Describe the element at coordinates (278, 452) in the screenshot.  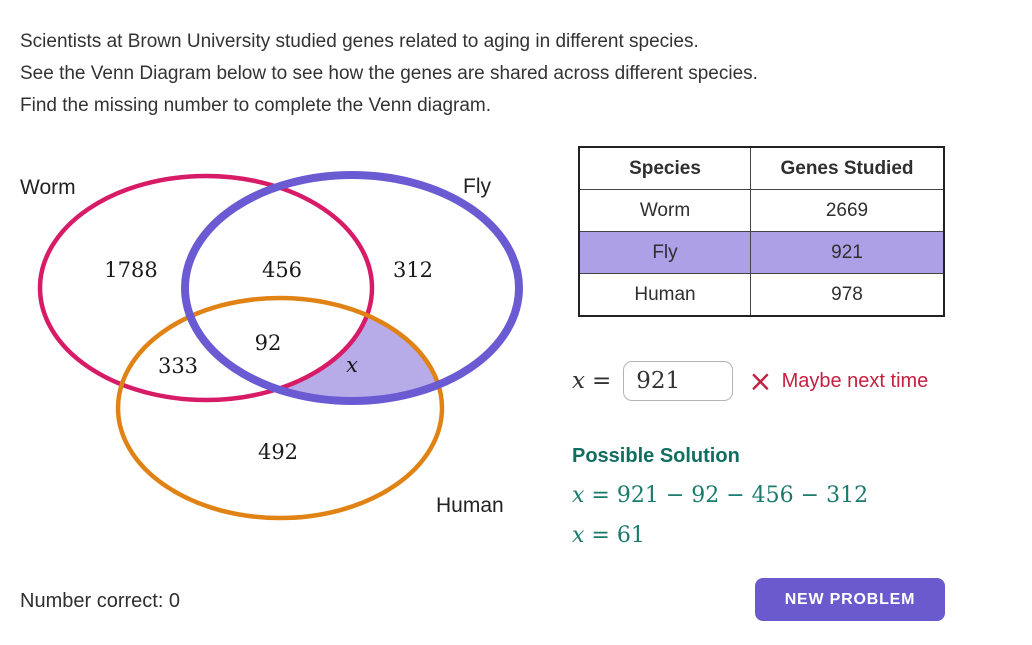
I see `region-human-only: 492` at that location.